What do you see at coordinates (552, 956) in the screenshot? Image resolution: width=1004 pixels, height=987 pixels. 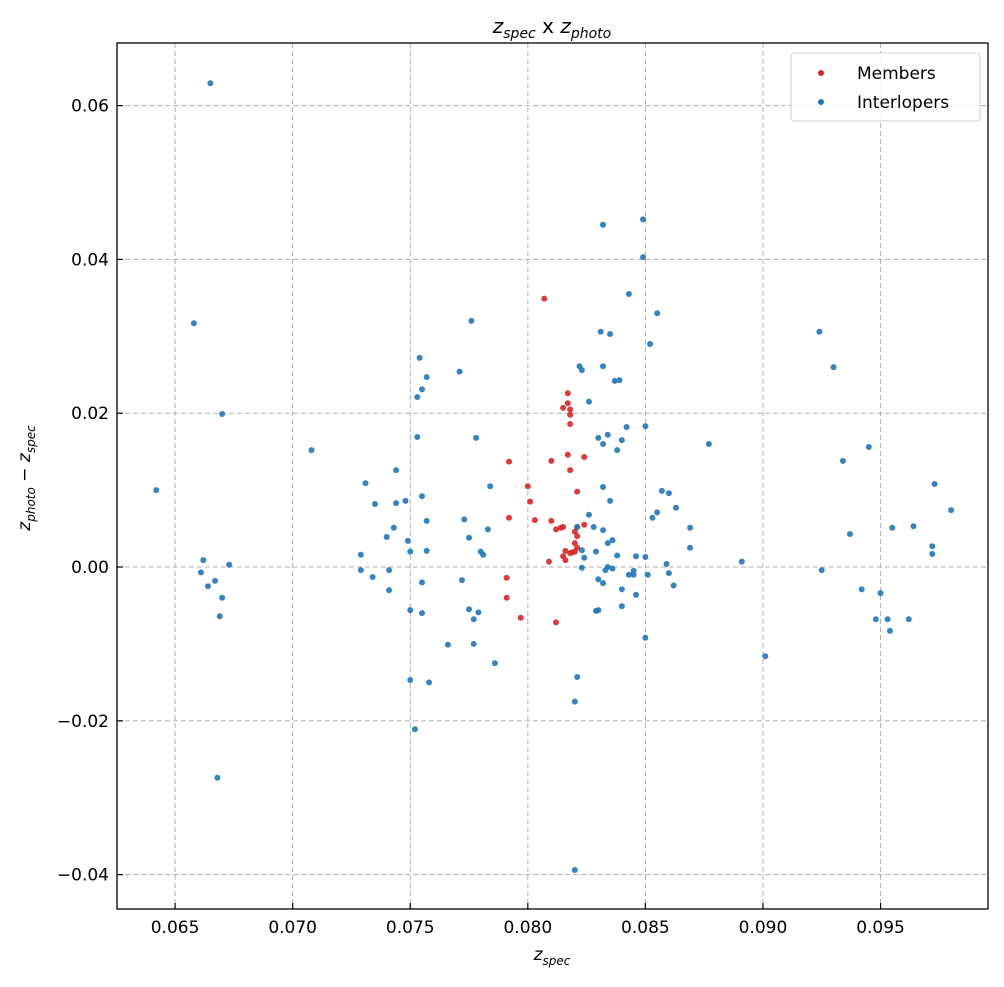 I see `x-axis-label: zspec` at bounding box center [552, 956].